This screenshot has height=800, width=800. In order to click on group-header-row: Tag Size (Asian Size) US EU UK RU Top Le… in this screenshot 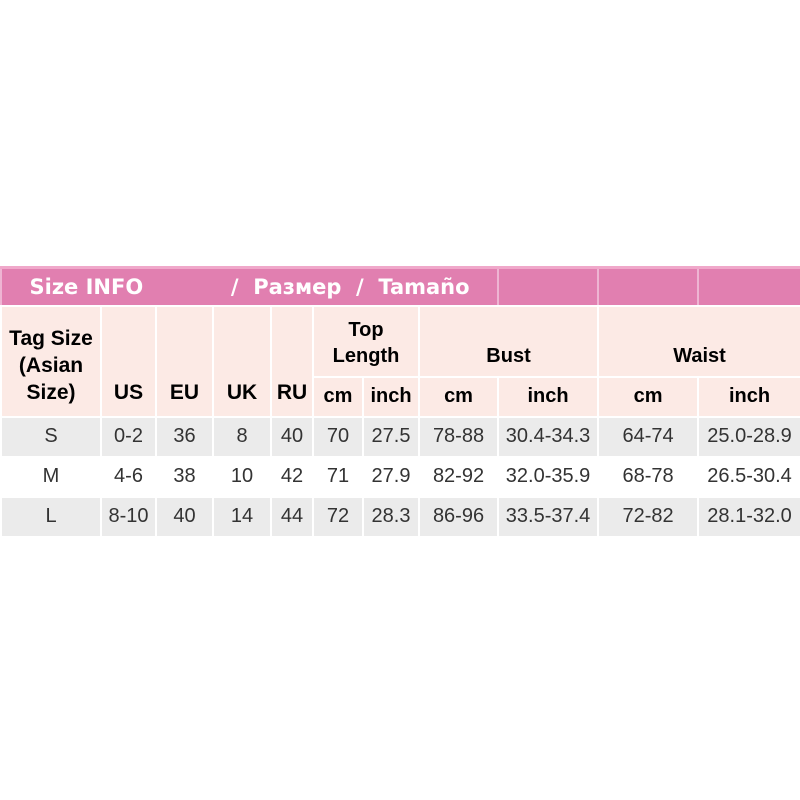, I will do `click(400, 361)`.